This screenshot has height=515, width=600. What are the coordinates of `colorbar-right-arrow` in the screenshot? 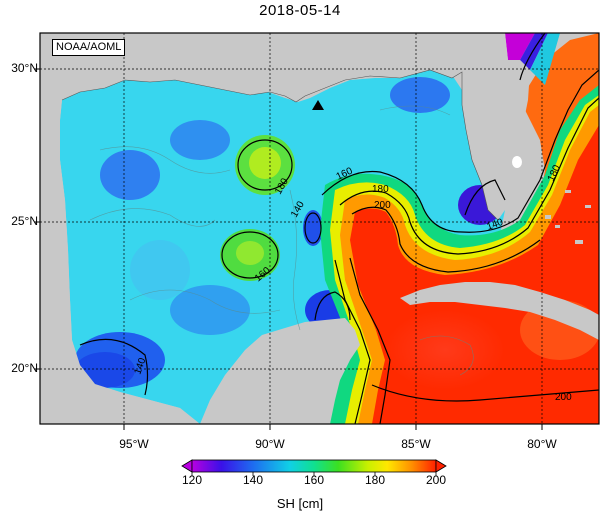 It's located at (441, 466).